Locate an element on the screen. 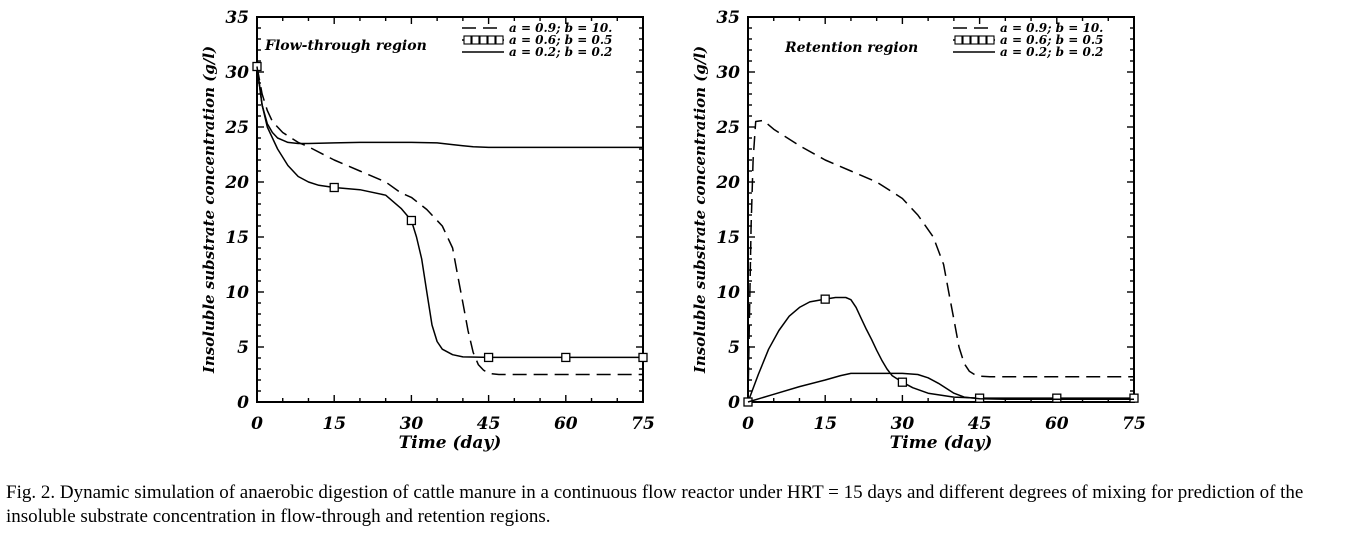 The height and width of the screenshot is (534, 1355). panel-title: Retention region is located at coordinates (851, 48).